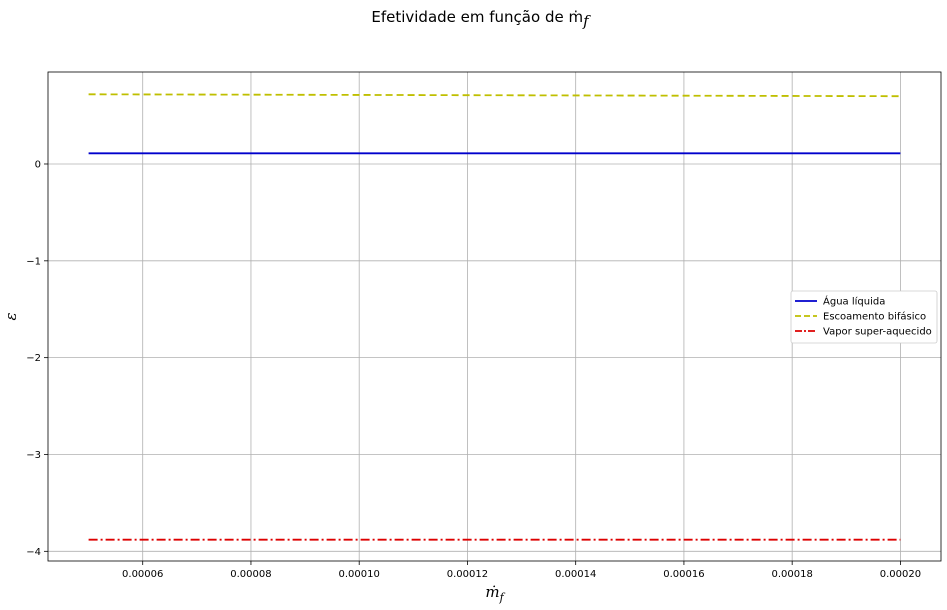  Describe the element at coordinates (359, 574) in the screenshot. I see `x-tick-label: 0.00010` at that location.